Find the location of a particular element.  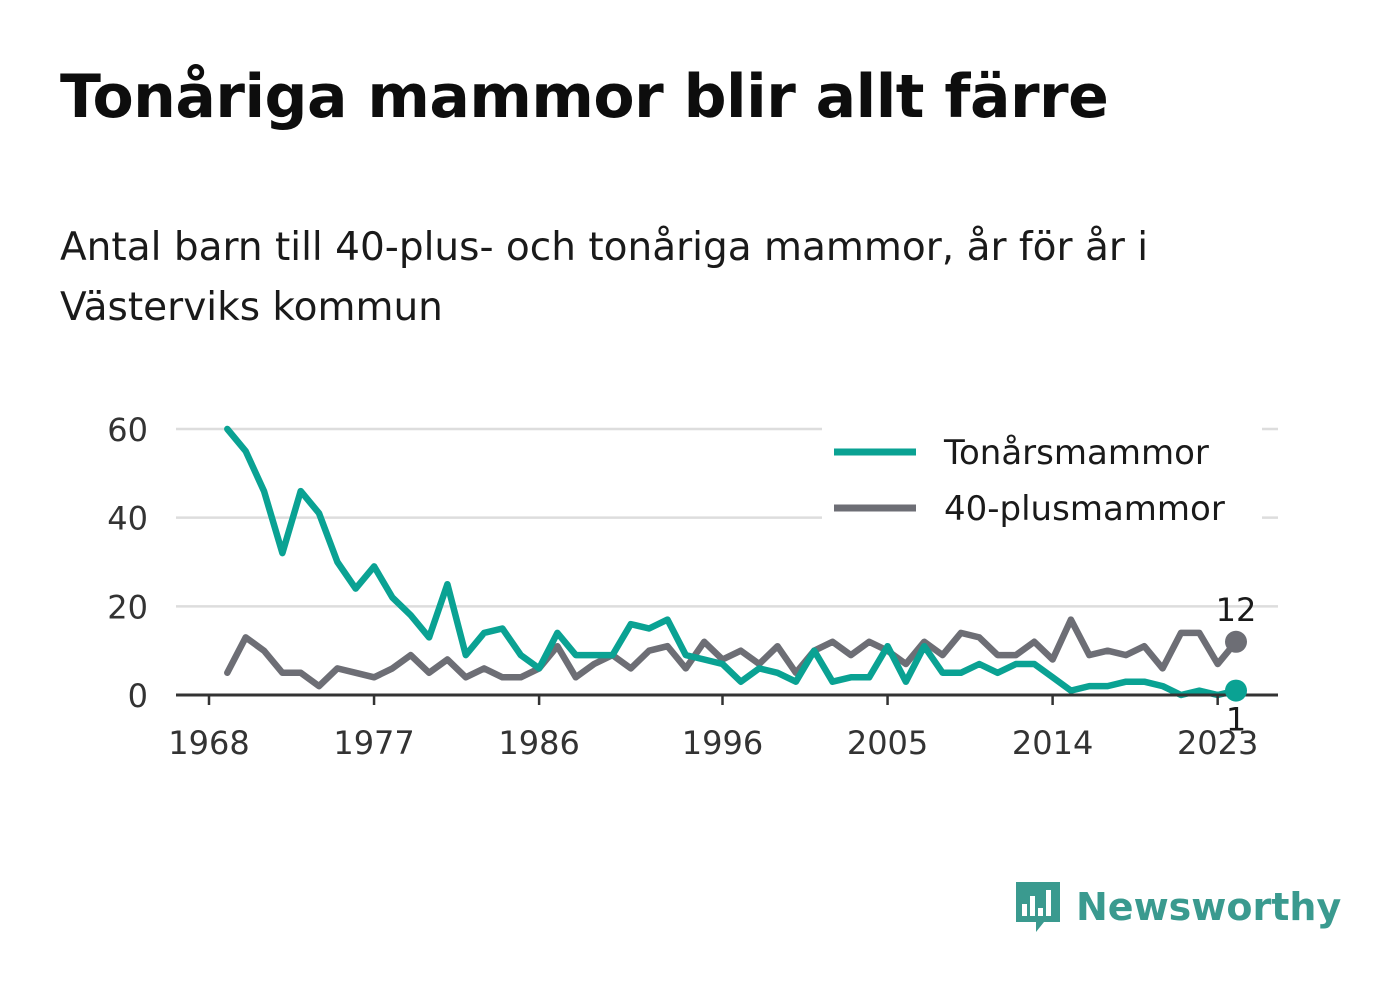

legend-label-tonarsmammor: Tonårsmammor is located at coordinates (1076, 453).